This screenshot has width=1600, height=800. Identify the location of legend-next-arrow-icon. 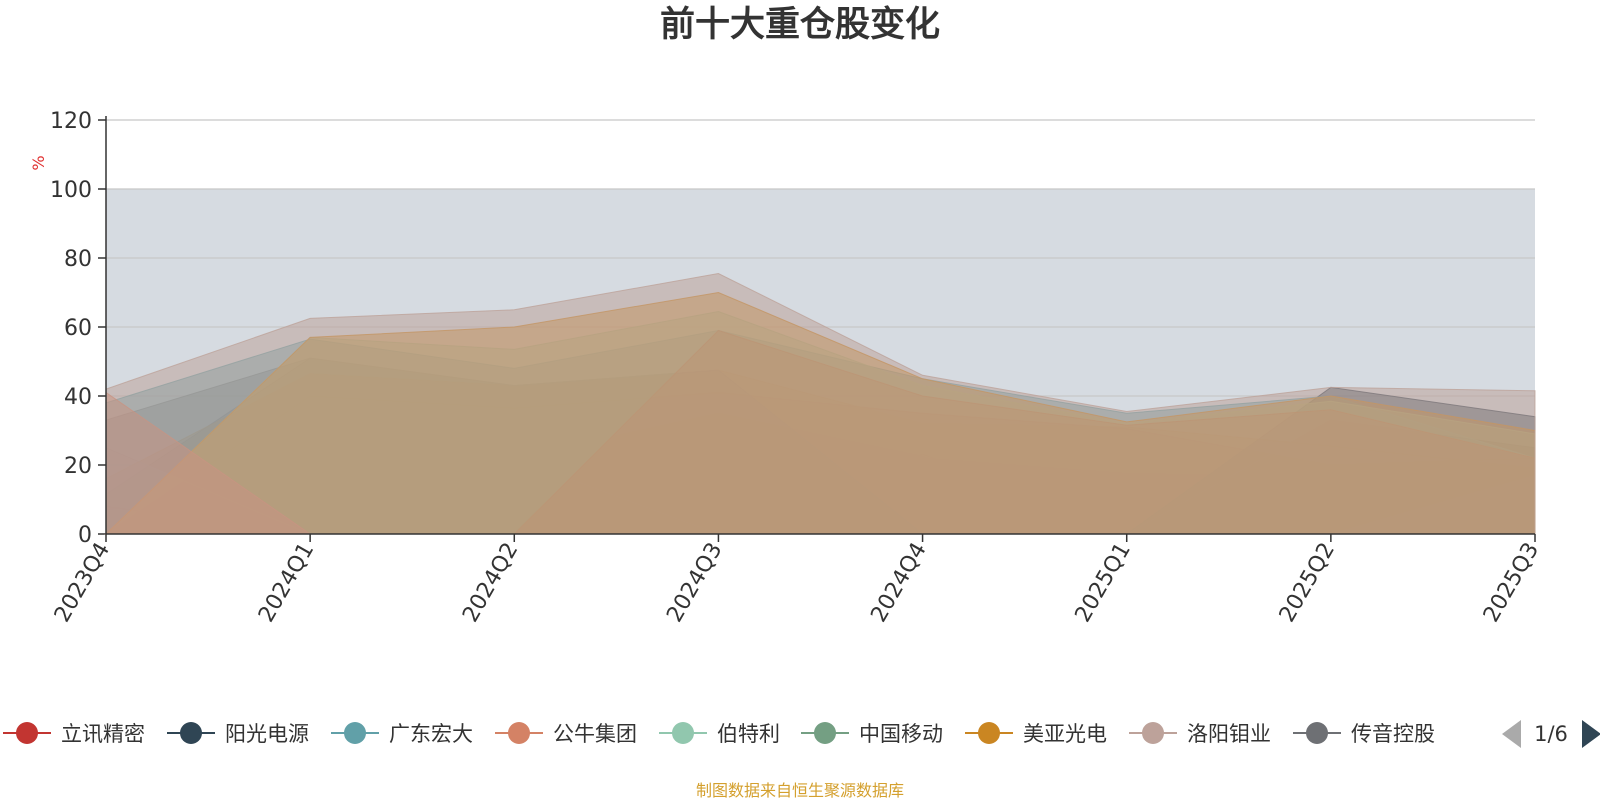
(1591, 734).